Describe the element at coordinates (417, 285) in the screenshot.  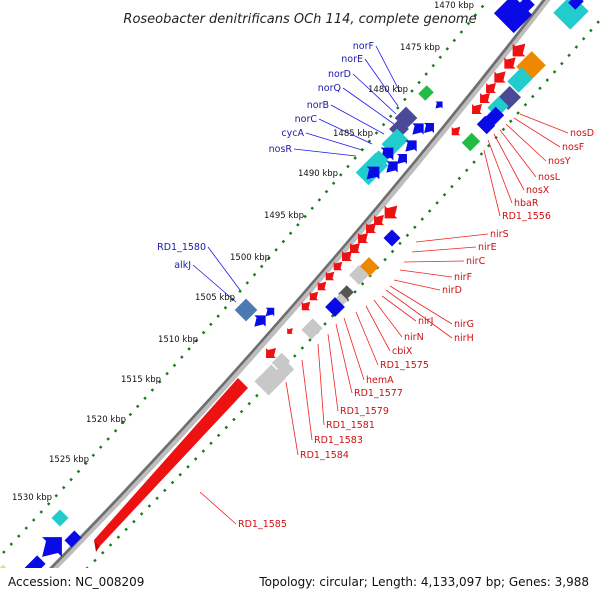
I see `callout-line-nird` at that location.